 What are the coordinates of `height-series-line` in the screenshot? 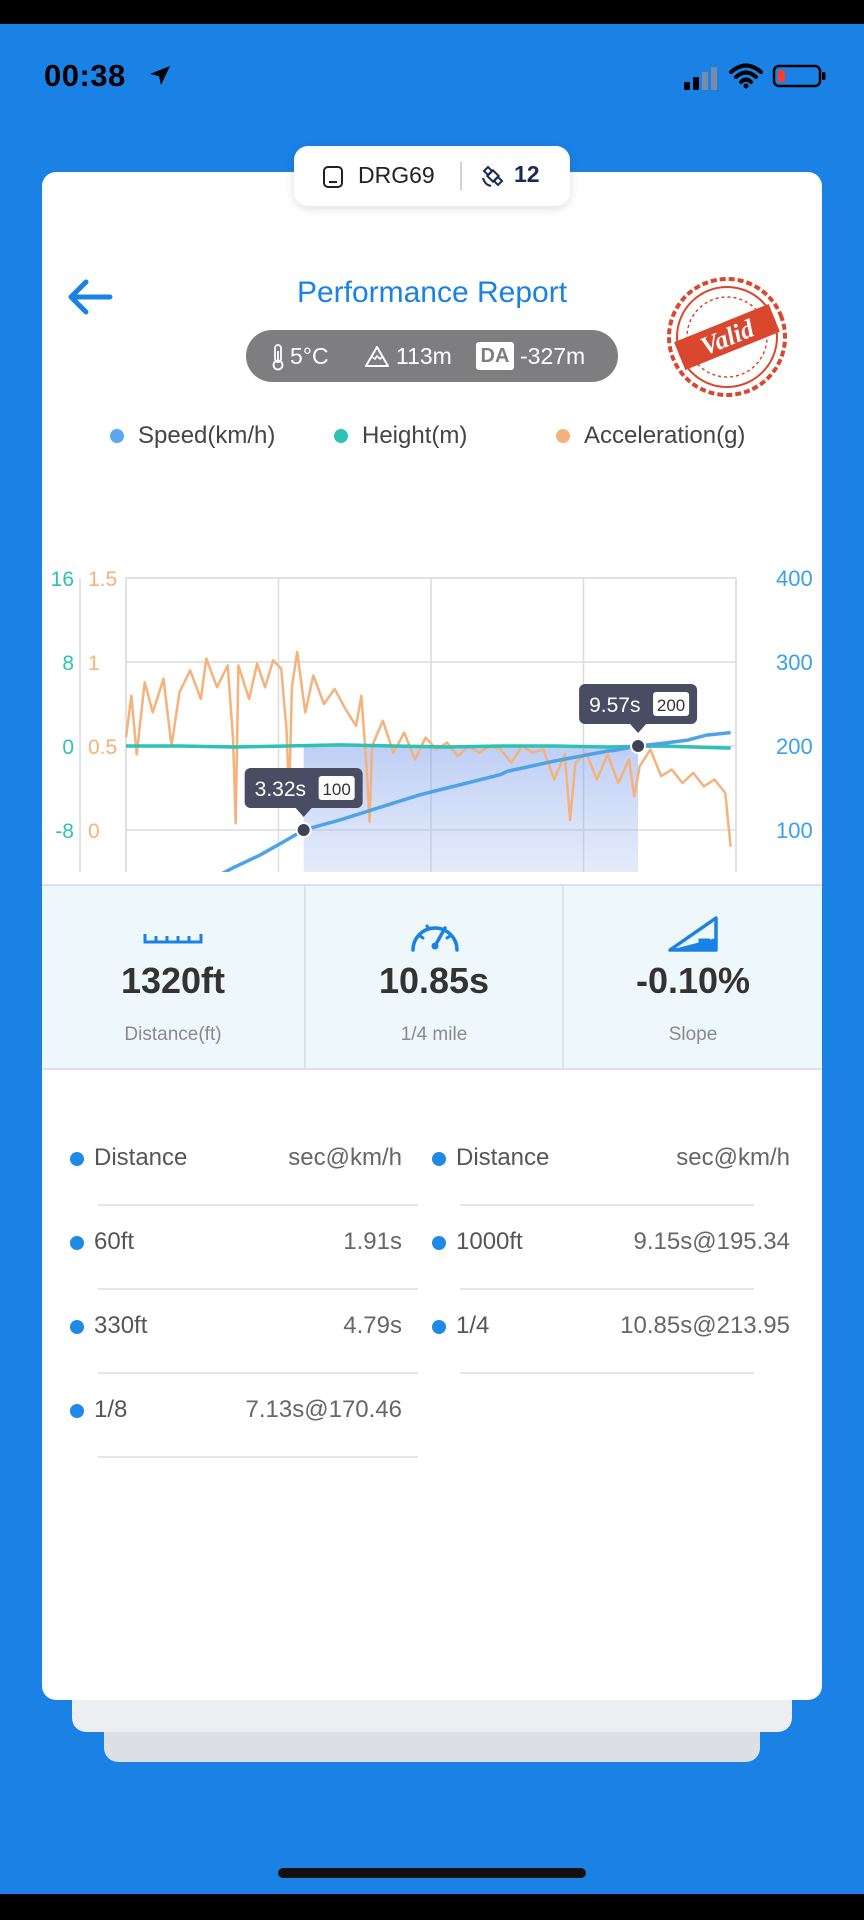 It's located at (428, 746).